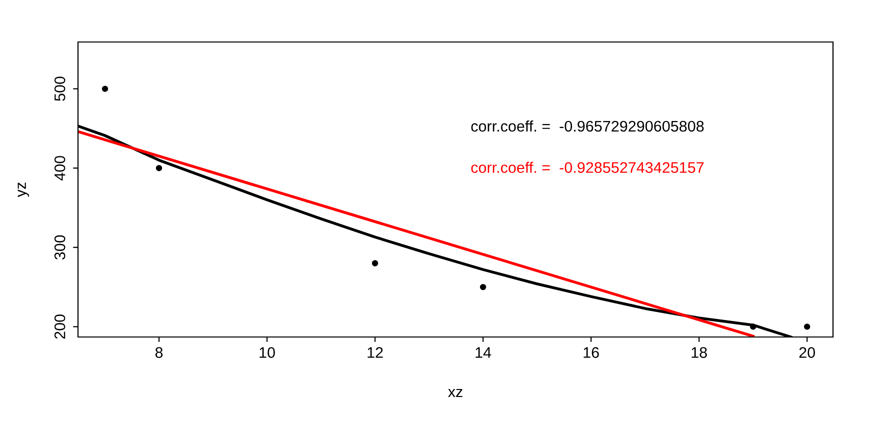 This screenshot has height=435, width=876. What do you see at coordinates (267, 352) in the screenshot?
I see `x-tick-label: 10` at bounding box center [267, 352].